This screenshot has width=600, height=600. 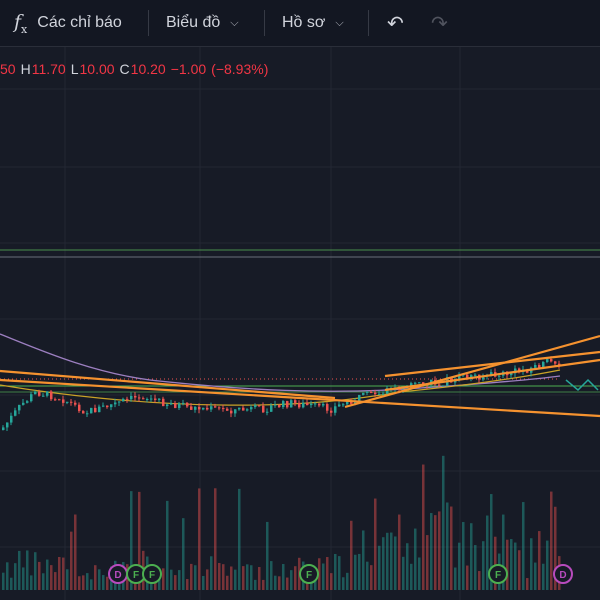 I want to click on indicators-button: fx Các chỉ báo, so click(x=68, y=23).